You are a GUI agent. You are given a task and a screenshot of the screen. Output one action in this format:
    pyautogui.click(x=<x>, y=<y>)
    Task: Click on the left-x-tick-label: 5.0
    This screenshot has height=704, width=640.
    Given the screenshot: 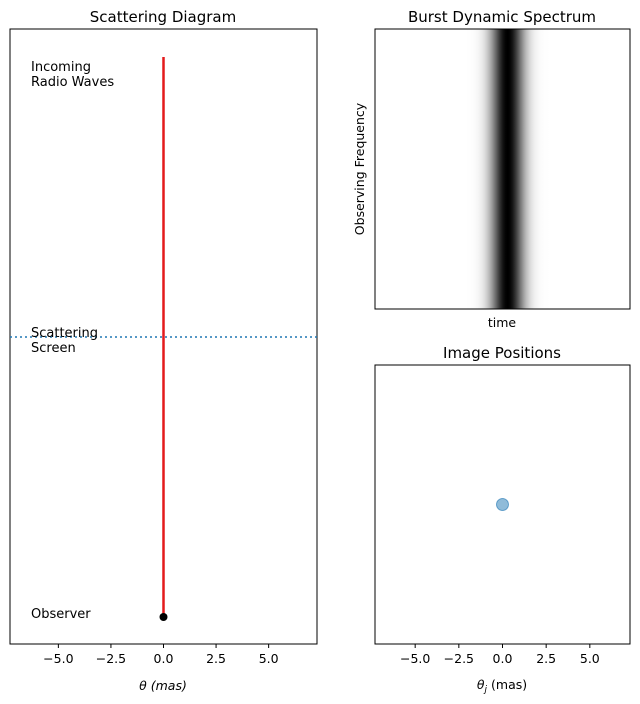 What is the action you would take?
    pyautogui.click(x=269, y=658)
    